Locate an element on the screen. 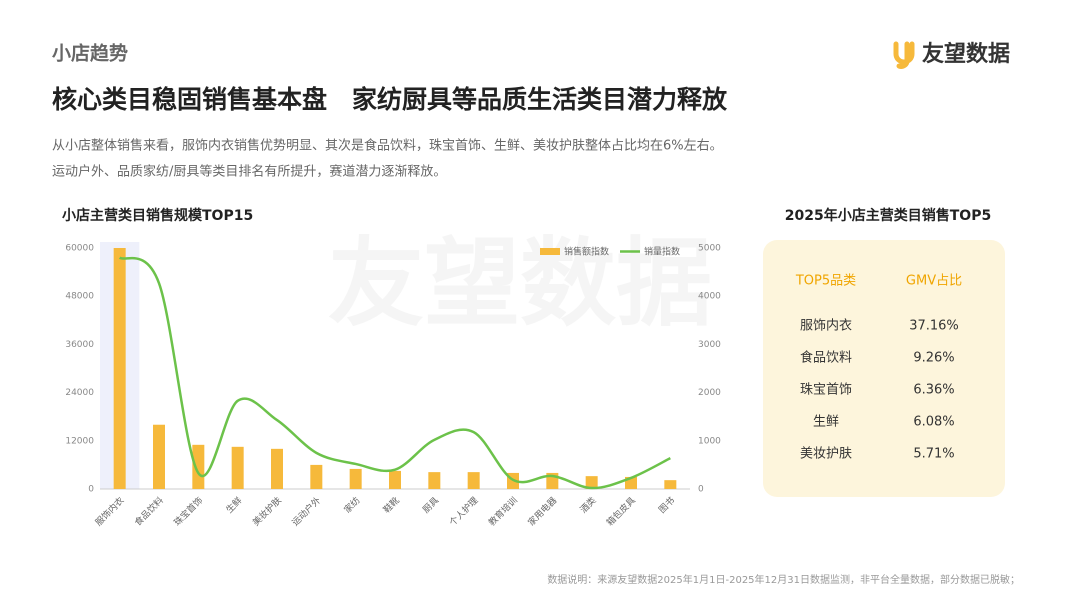  x-tick-label: 个人护理 is located at coordinates (464, 511).